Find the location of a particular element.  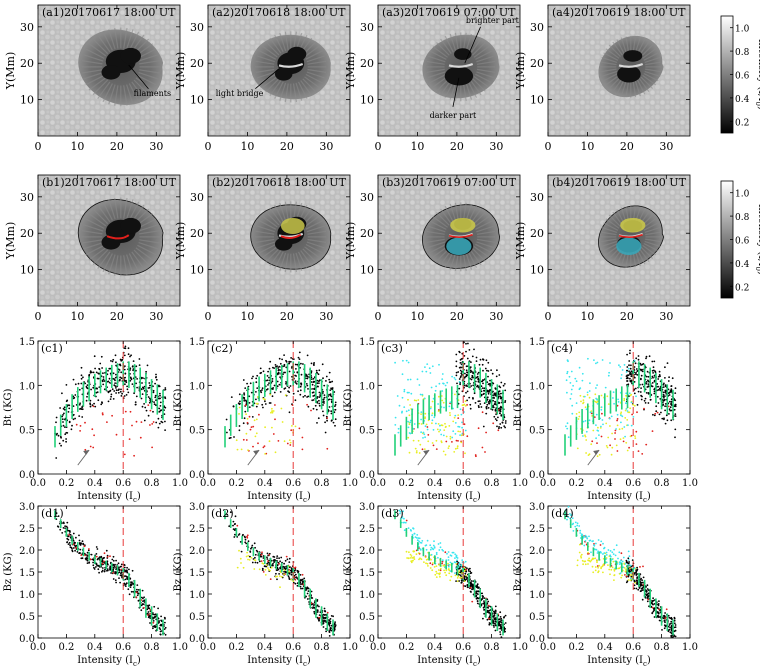

x-tick-label: 30 is located at coordinates (156, 146).